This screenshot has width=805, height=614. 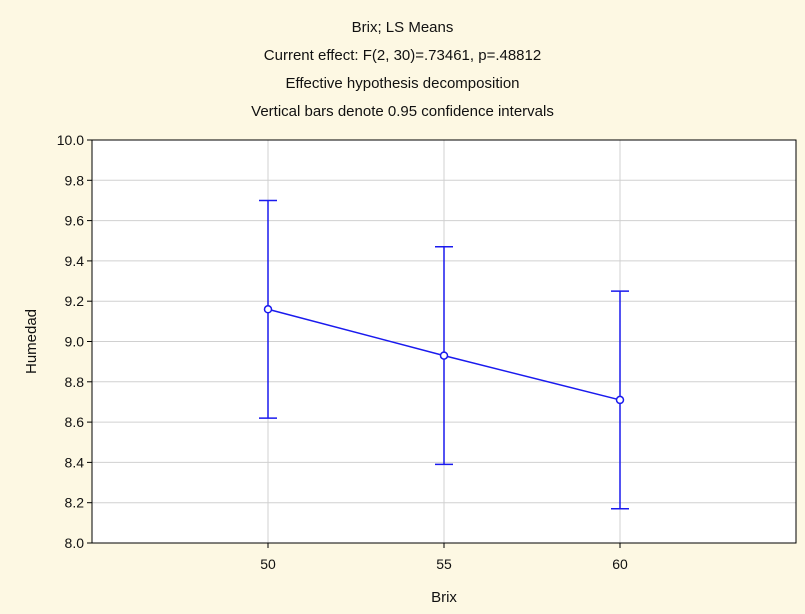 I want to click on chart-title: Brix; LS Means, so click(x=402, y=27).